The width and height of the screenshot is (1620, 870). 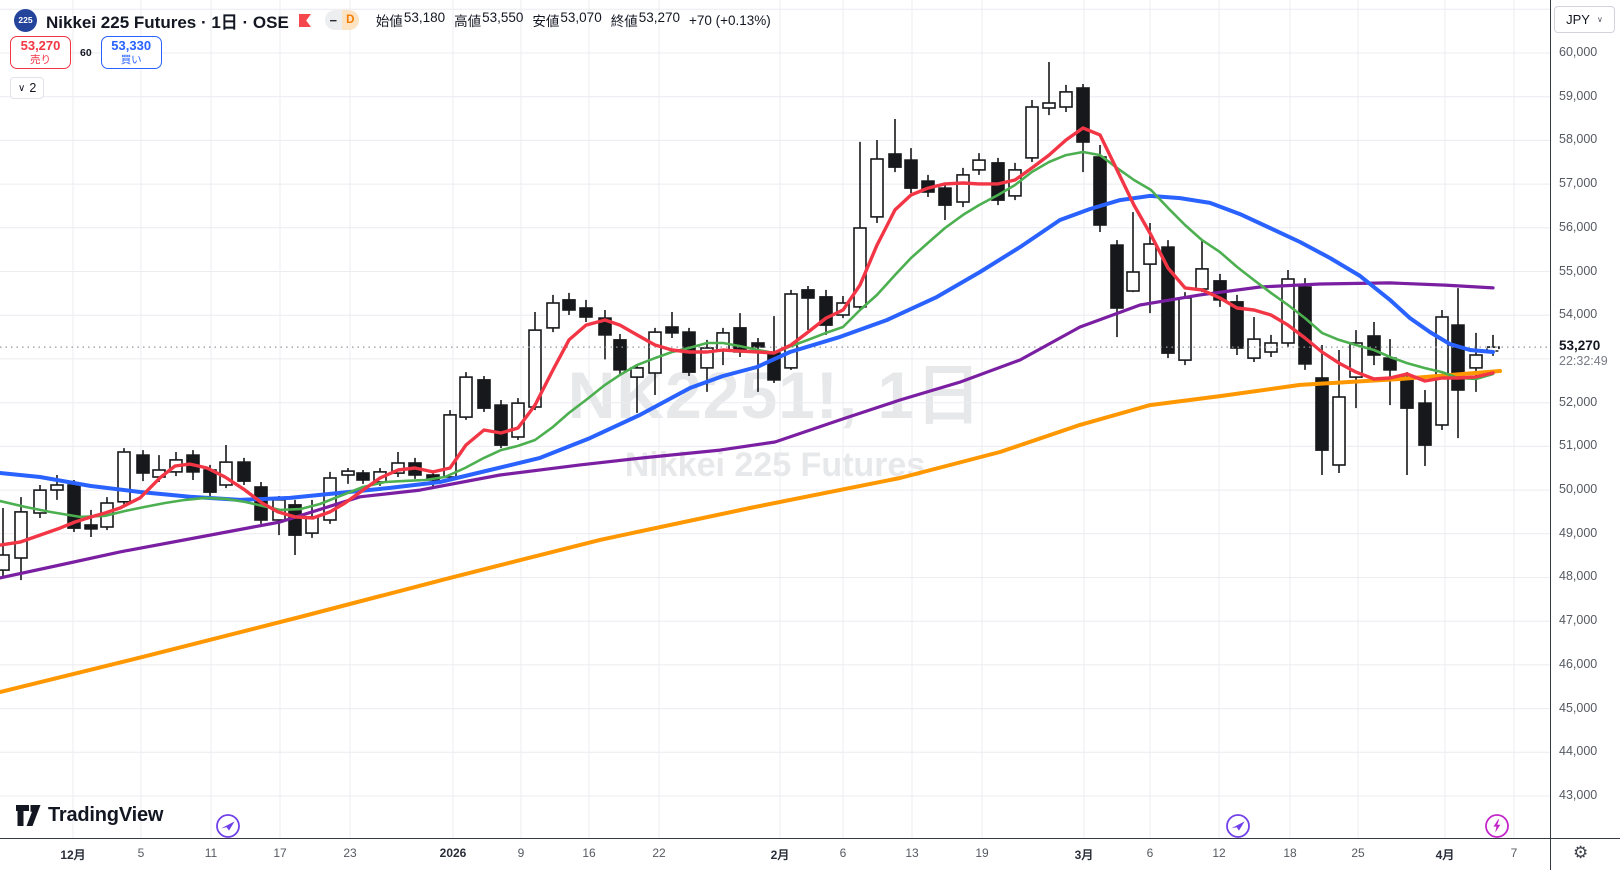 I want to click on interval-d-badge: D, so click(x=350, y=20).